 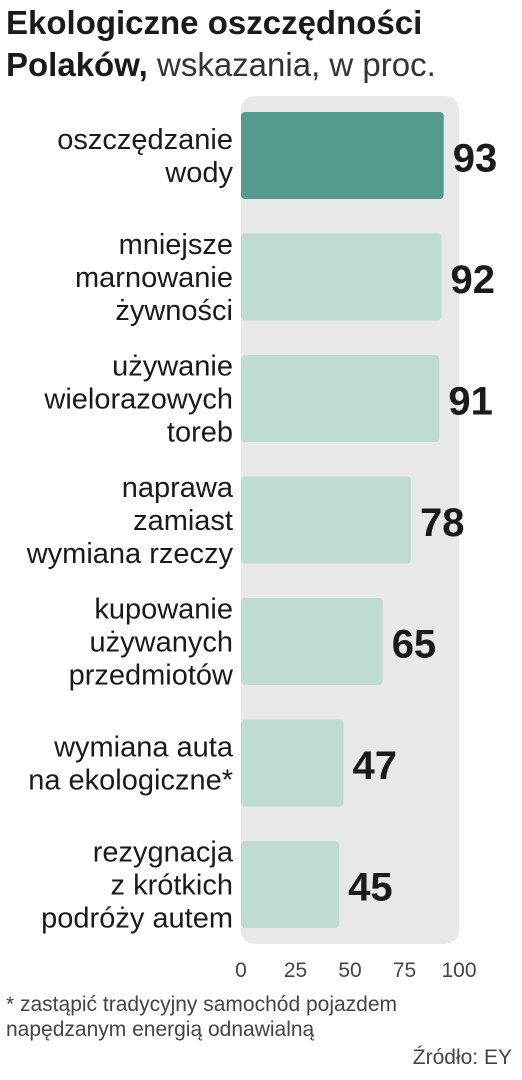 What do you see at coordinates (130, 521) in the screenshot?
I see `category-label-3: naprawa zamiast wymiana rzeczy` at bounding box center [130, 521].